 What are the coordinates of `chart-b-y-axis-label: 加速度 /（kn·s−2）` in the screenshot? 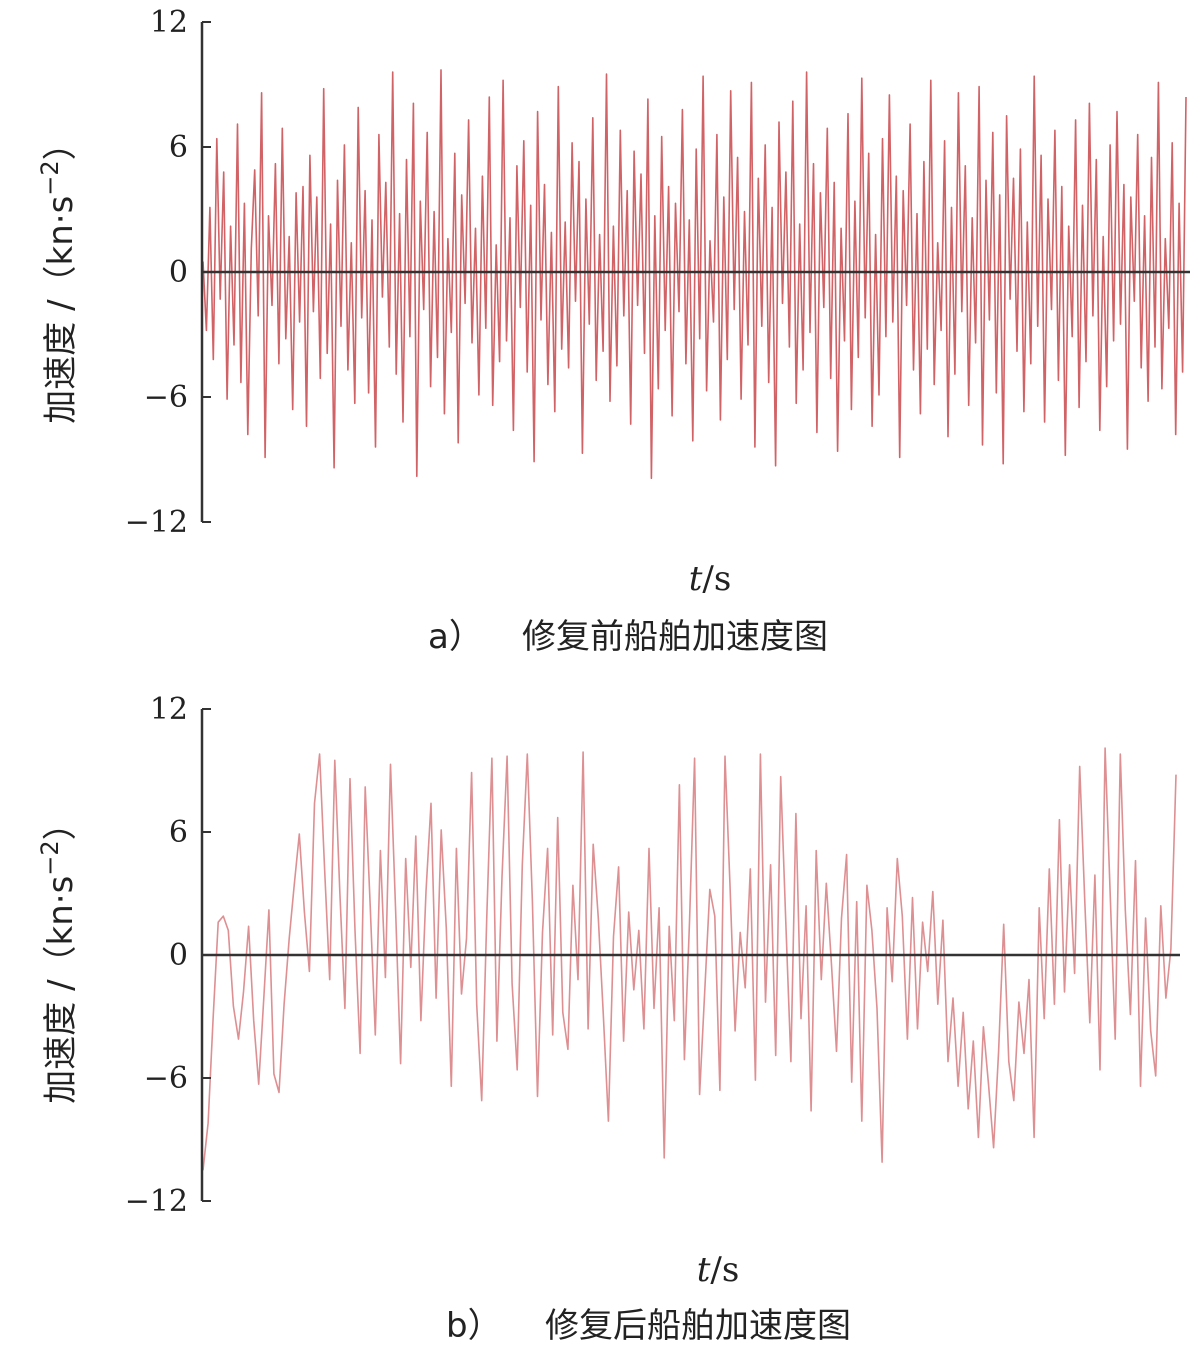 It's located at (58, 954).